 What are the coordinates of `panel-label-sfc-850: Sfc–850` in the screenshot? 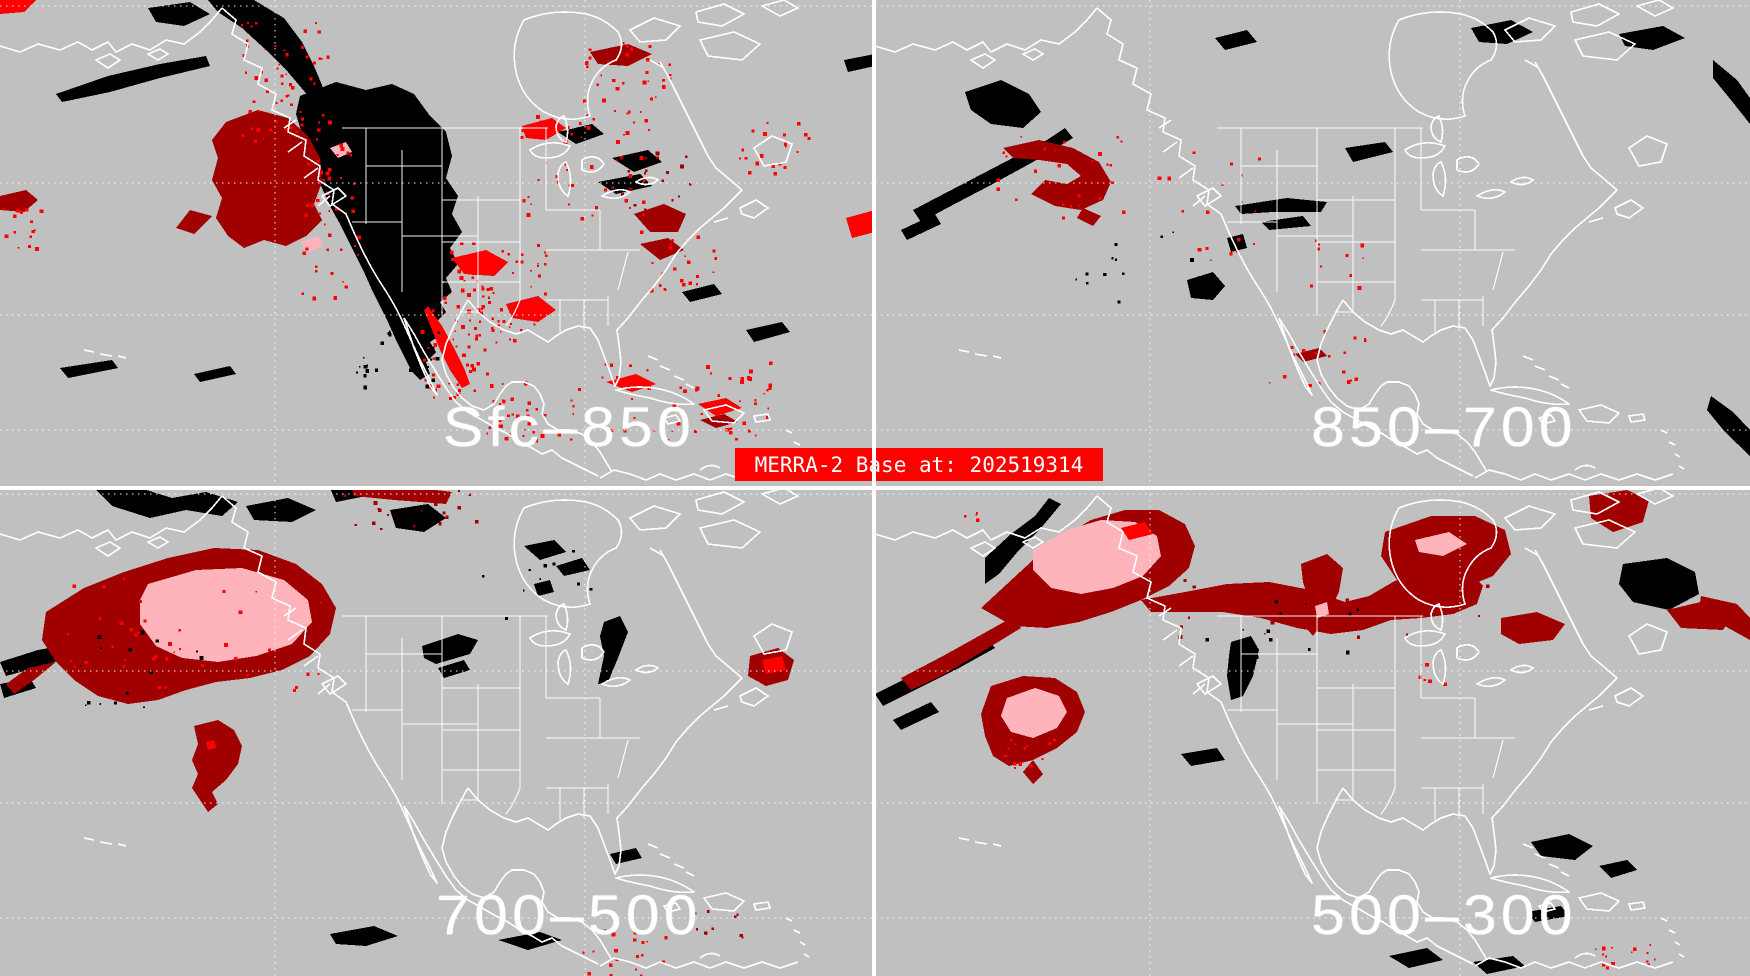 It's located at (569, 426).